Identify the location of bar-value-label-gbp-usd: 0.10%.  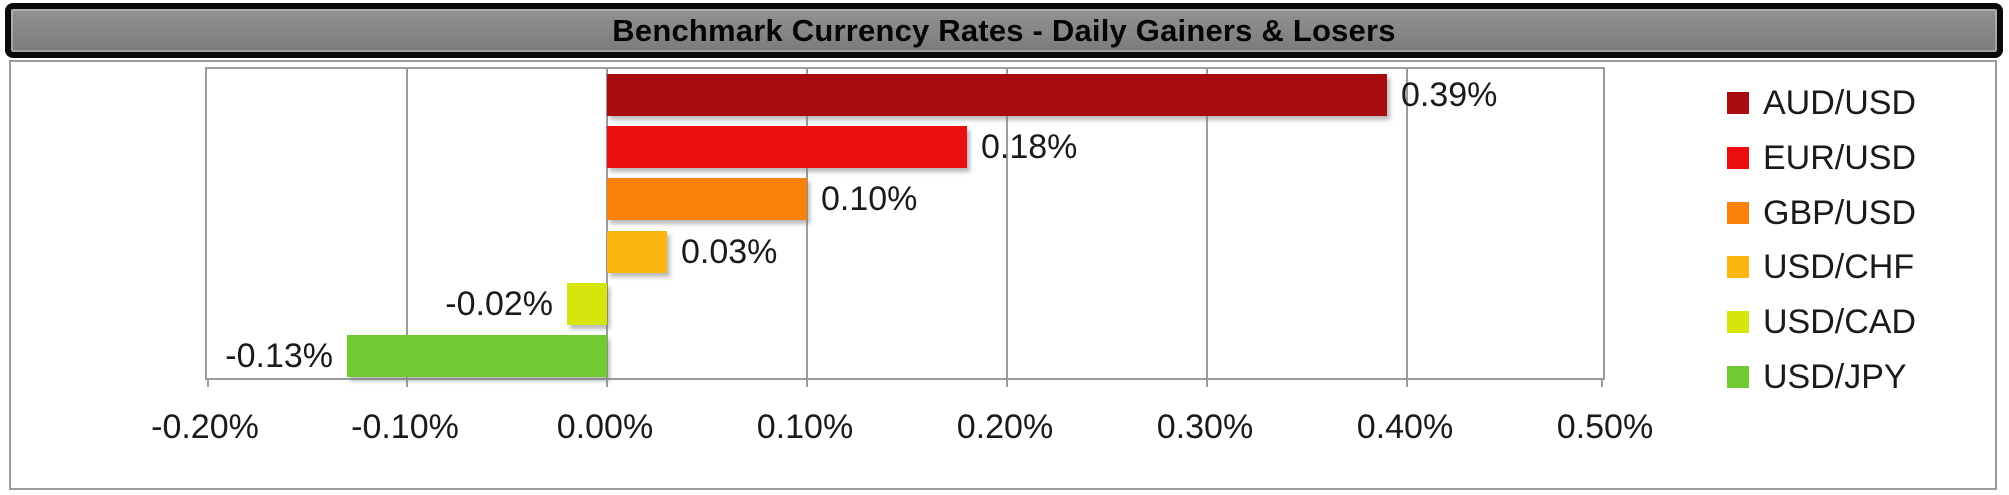
(869, 199).